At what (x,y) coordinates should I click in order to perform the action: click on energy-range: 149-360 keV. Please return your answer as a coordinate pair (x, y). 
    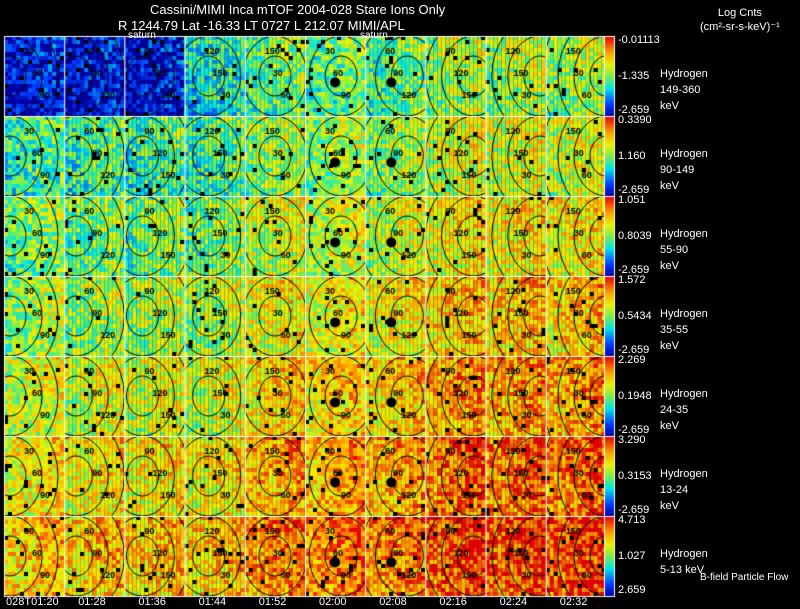
    Looking at the image, I should click on (680, 98).